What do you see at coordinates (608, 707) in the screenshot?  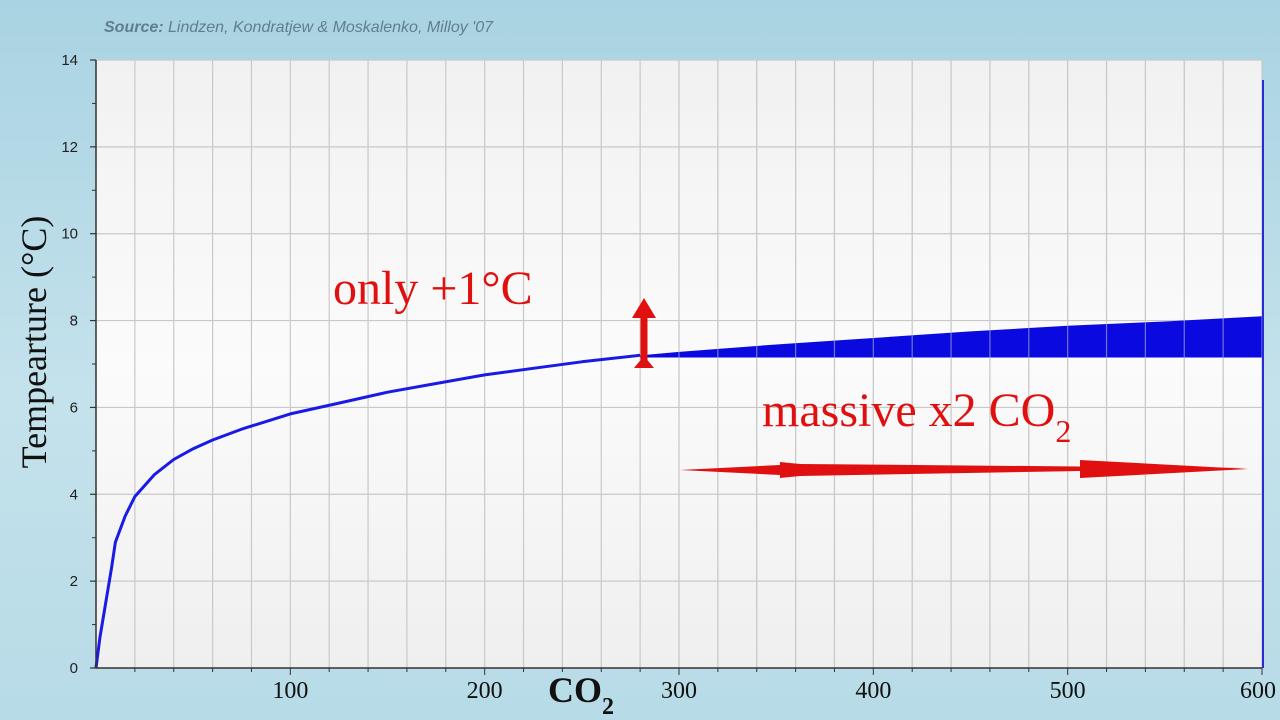 I see `x-axis-label-sub: 2` at bounding box center [608, 707].